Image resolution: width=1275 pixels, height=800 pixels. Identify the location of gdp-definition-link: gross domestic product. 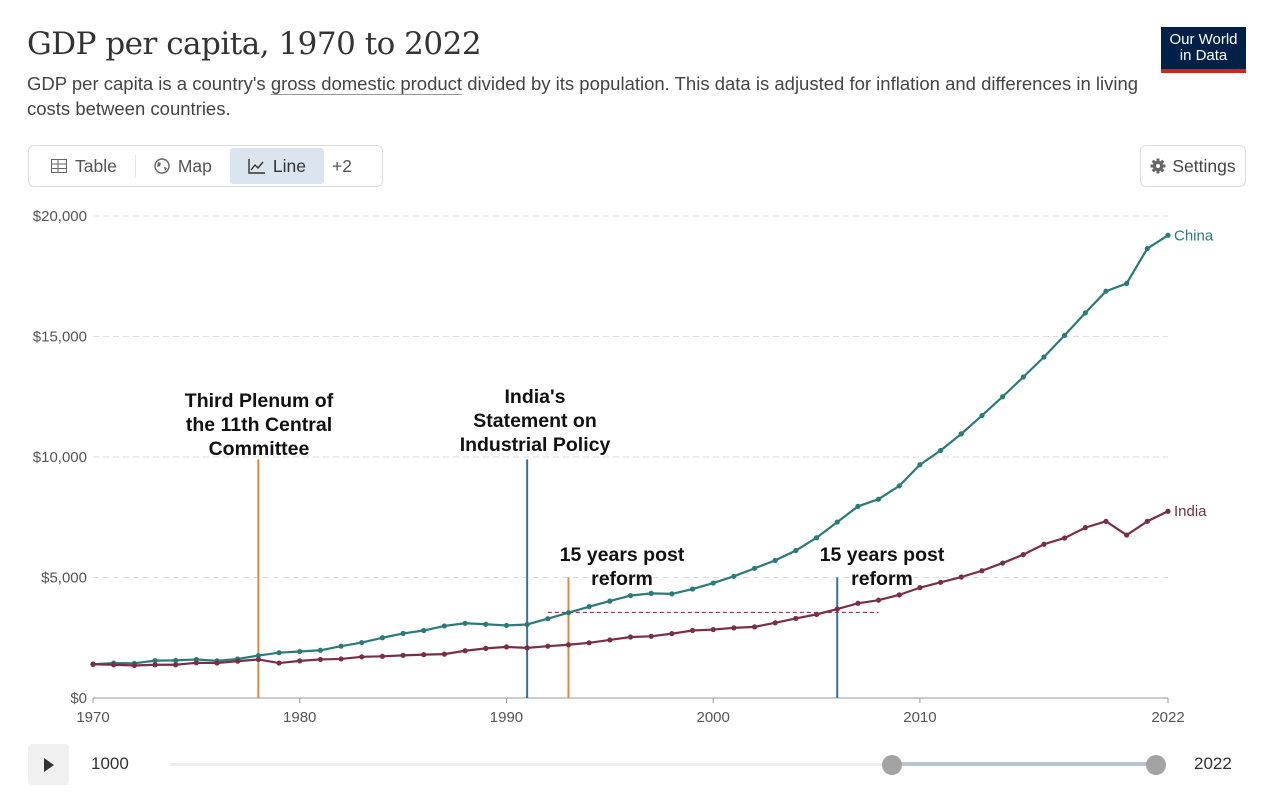
(366, 83).